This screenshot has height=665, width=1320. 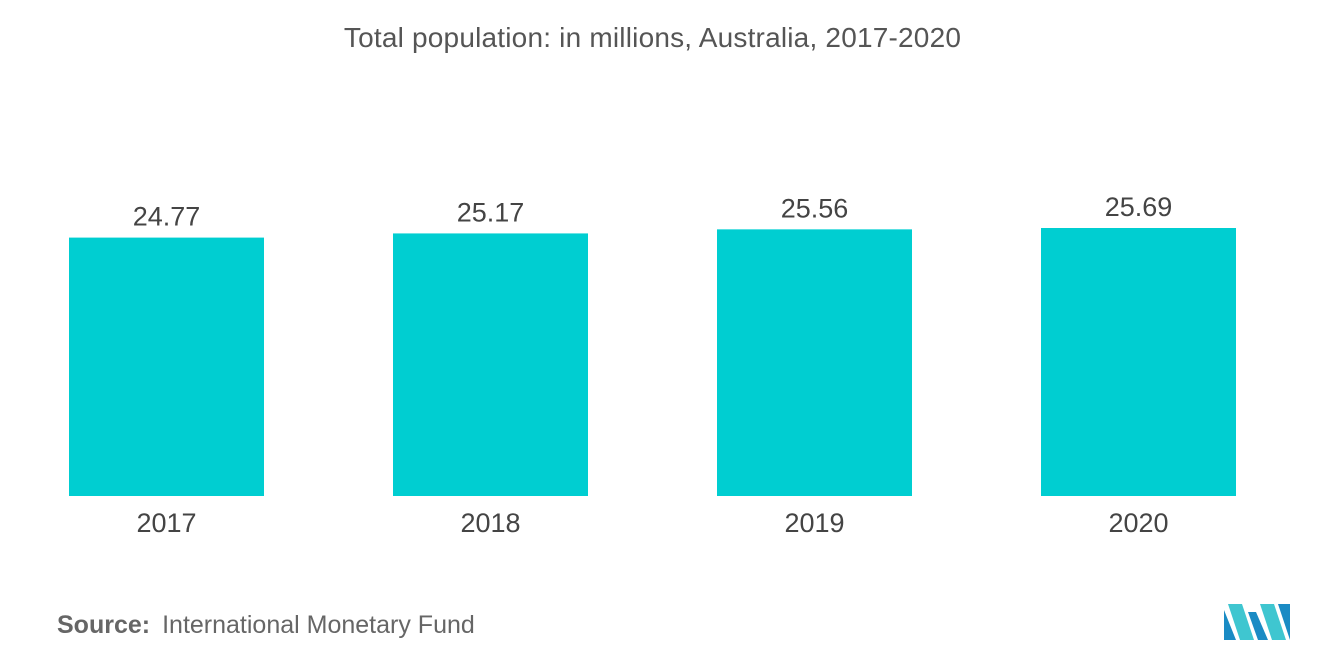 What do you see at coordinates (167, 217) in the screenshot?
I see `value-label-2017: 24.77` at bounding box center [167, 217].